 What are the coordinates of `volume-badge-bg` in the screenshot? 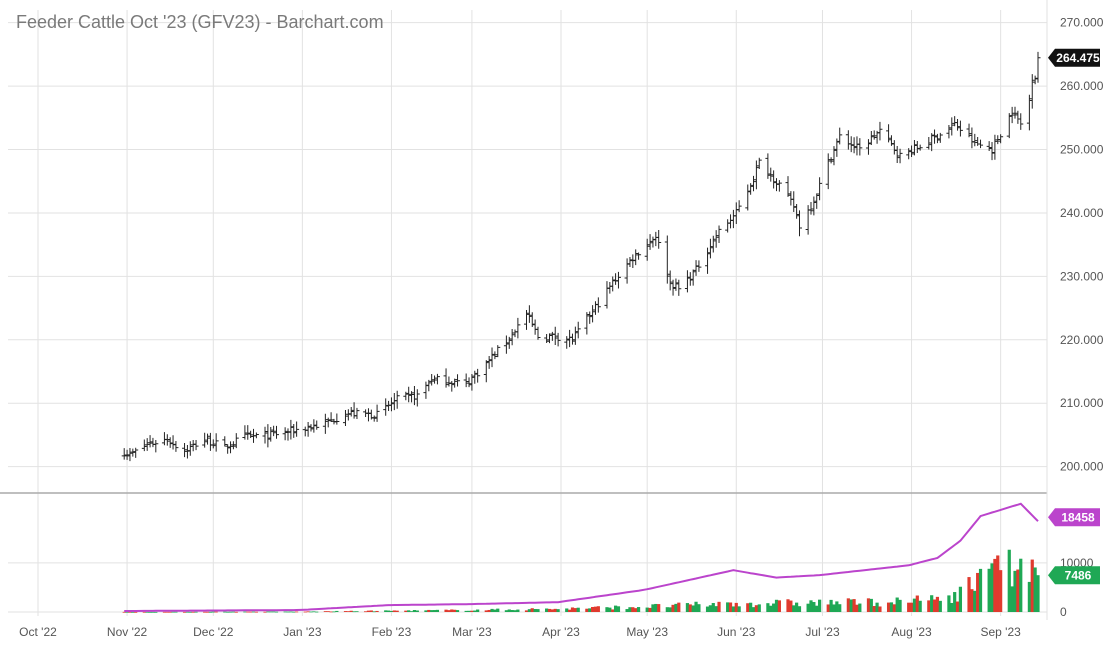 It's located at (1074, 575).